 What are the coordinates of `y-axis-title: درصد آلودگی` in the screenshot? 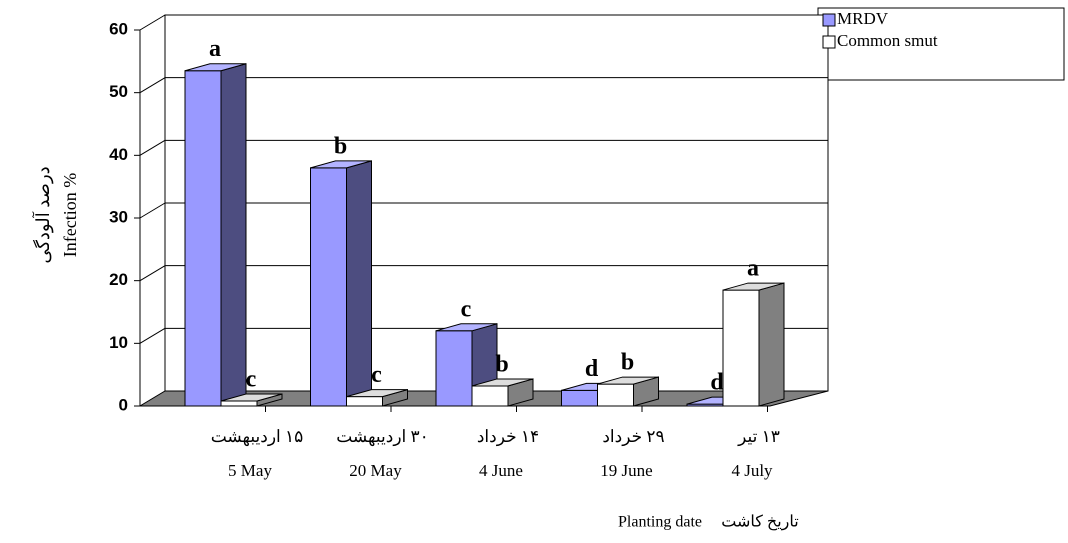 It's located at (43, 214).